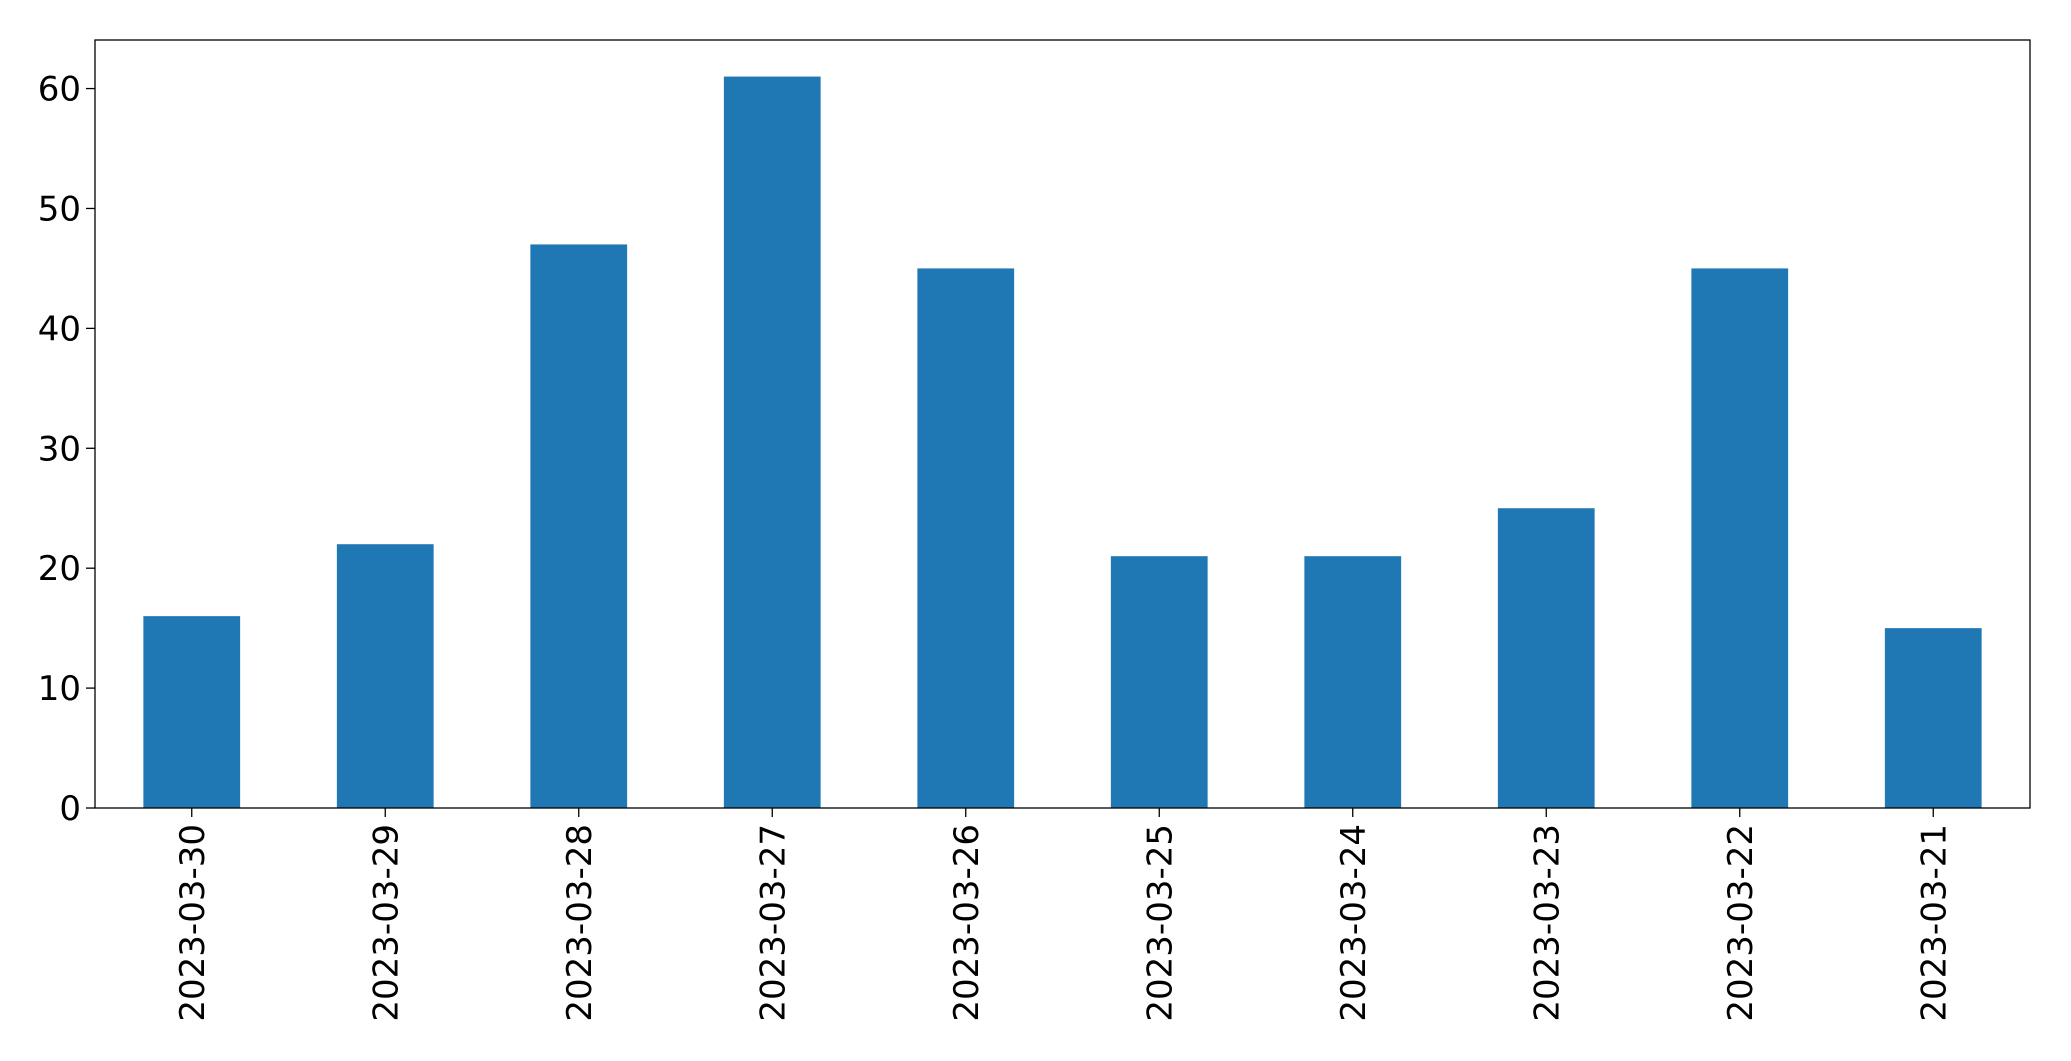 The width and height of the screenshot is (2071, 1061). I want to click on y-tick-label: 20, so click(59, 569).